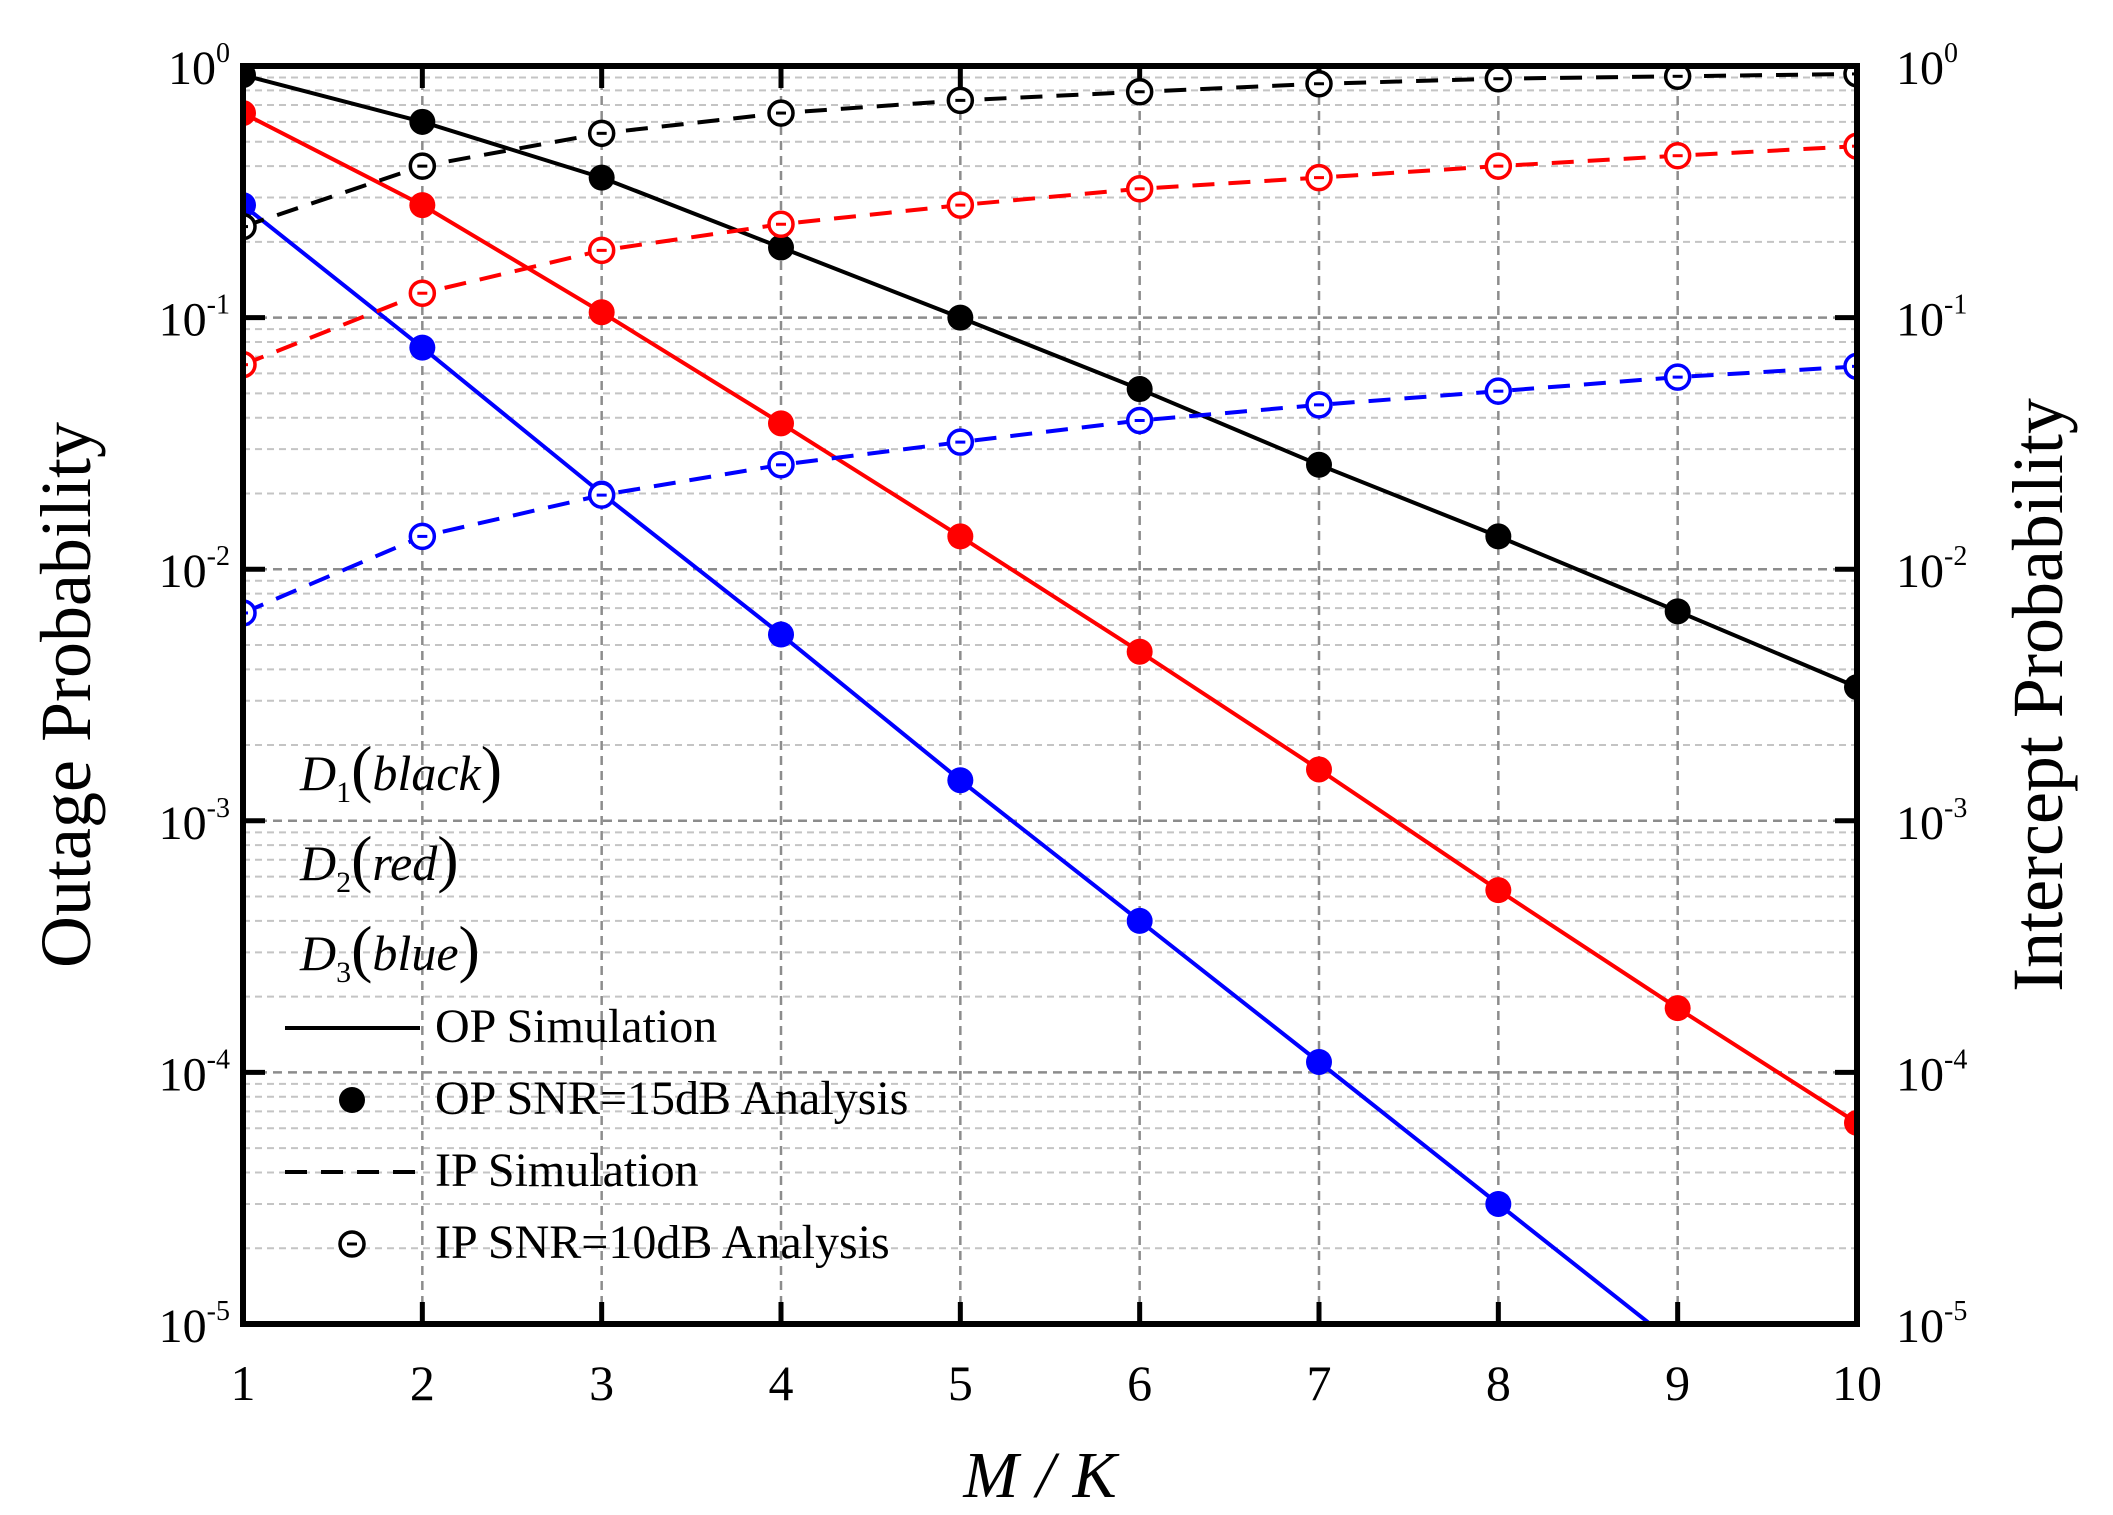  I want to click on x-tick-label: 6, so click(1139, 1383).